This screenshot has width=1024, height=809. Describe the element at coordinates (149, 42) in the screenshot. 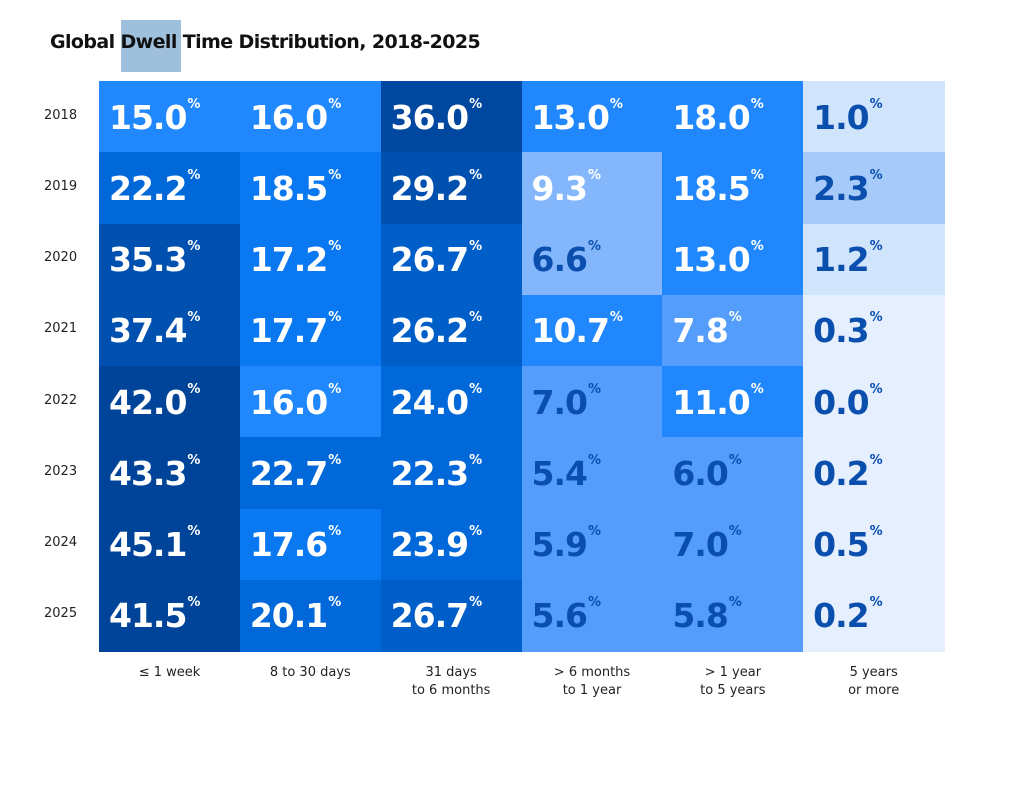

I see `title-highlighted-word: Dwell` at that location.